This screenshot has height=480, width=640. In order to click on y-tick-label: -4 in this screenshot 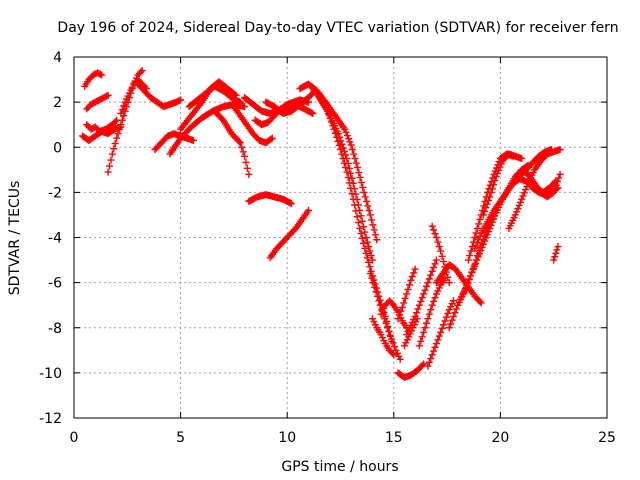, I will do `click(55, 239)`.